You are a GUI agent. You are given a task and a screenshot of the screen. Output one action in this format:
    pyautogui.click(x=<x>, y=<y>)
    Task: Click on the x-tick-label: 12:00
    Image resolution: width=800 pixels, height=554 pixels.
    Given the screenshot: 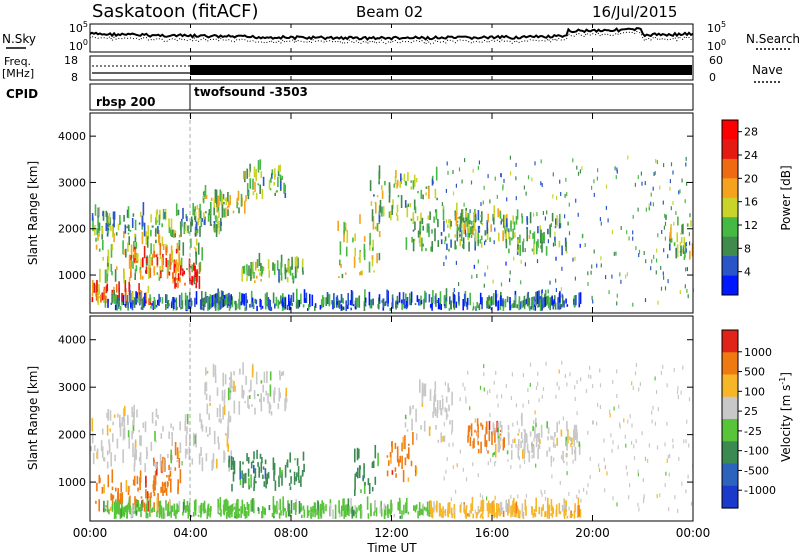 What is the action you would take?
    pyautogui.click(x=391, y=533)
    